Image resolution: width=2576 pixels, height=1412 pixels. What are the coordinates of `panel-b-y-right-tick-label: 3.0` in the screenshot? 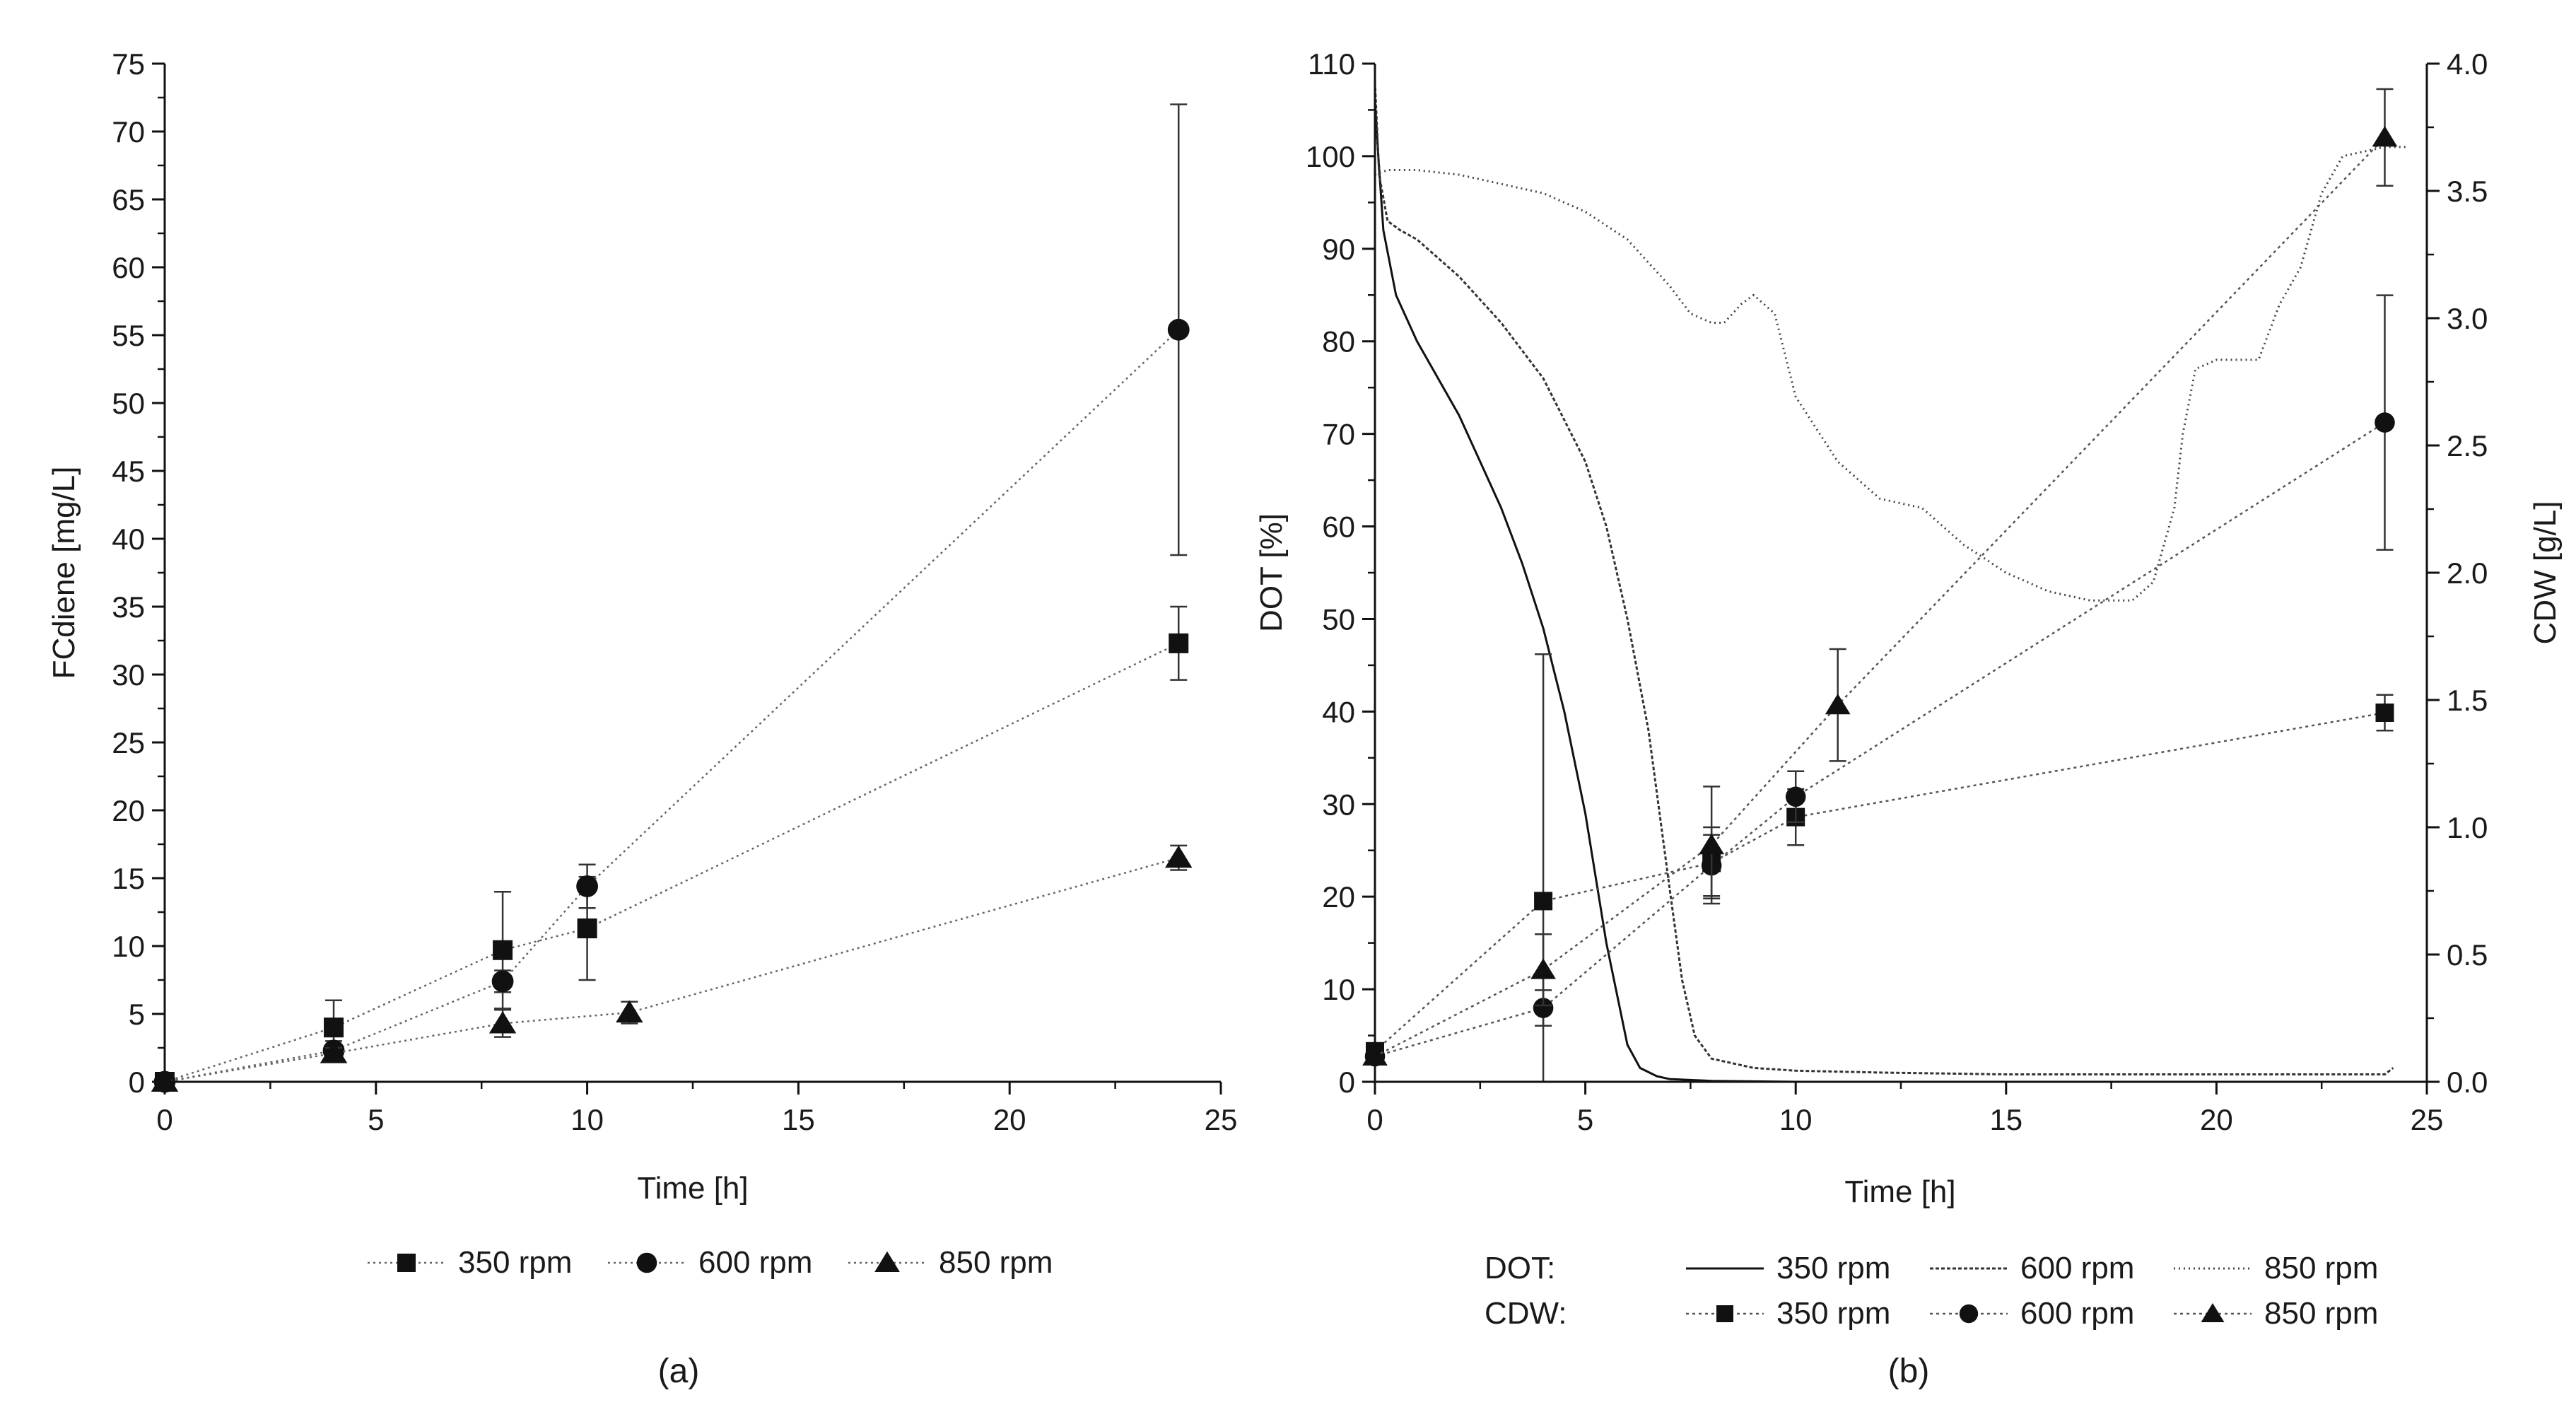 It's located at (2467, 318).